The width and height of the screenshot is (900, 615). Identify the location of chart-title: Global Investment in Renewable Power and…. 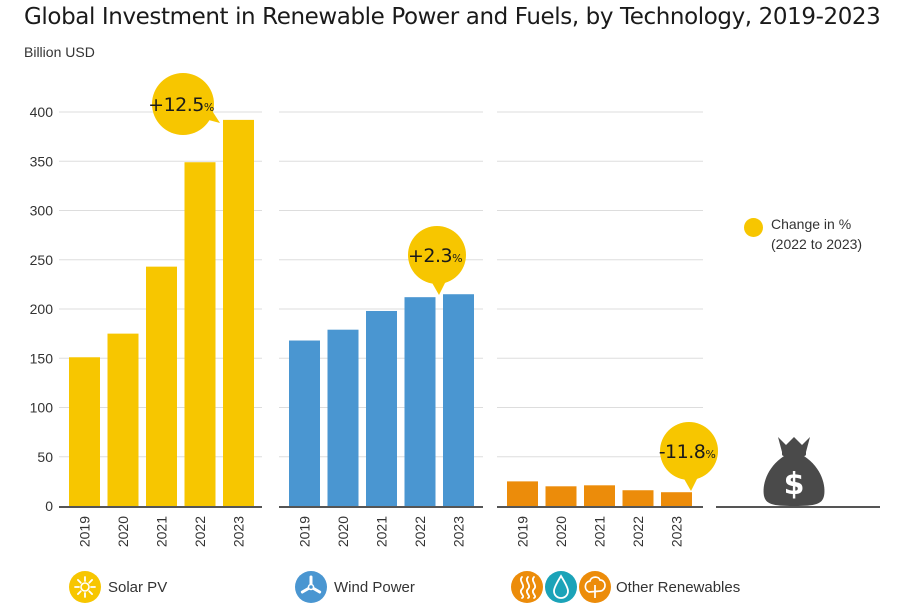
(452, 17).